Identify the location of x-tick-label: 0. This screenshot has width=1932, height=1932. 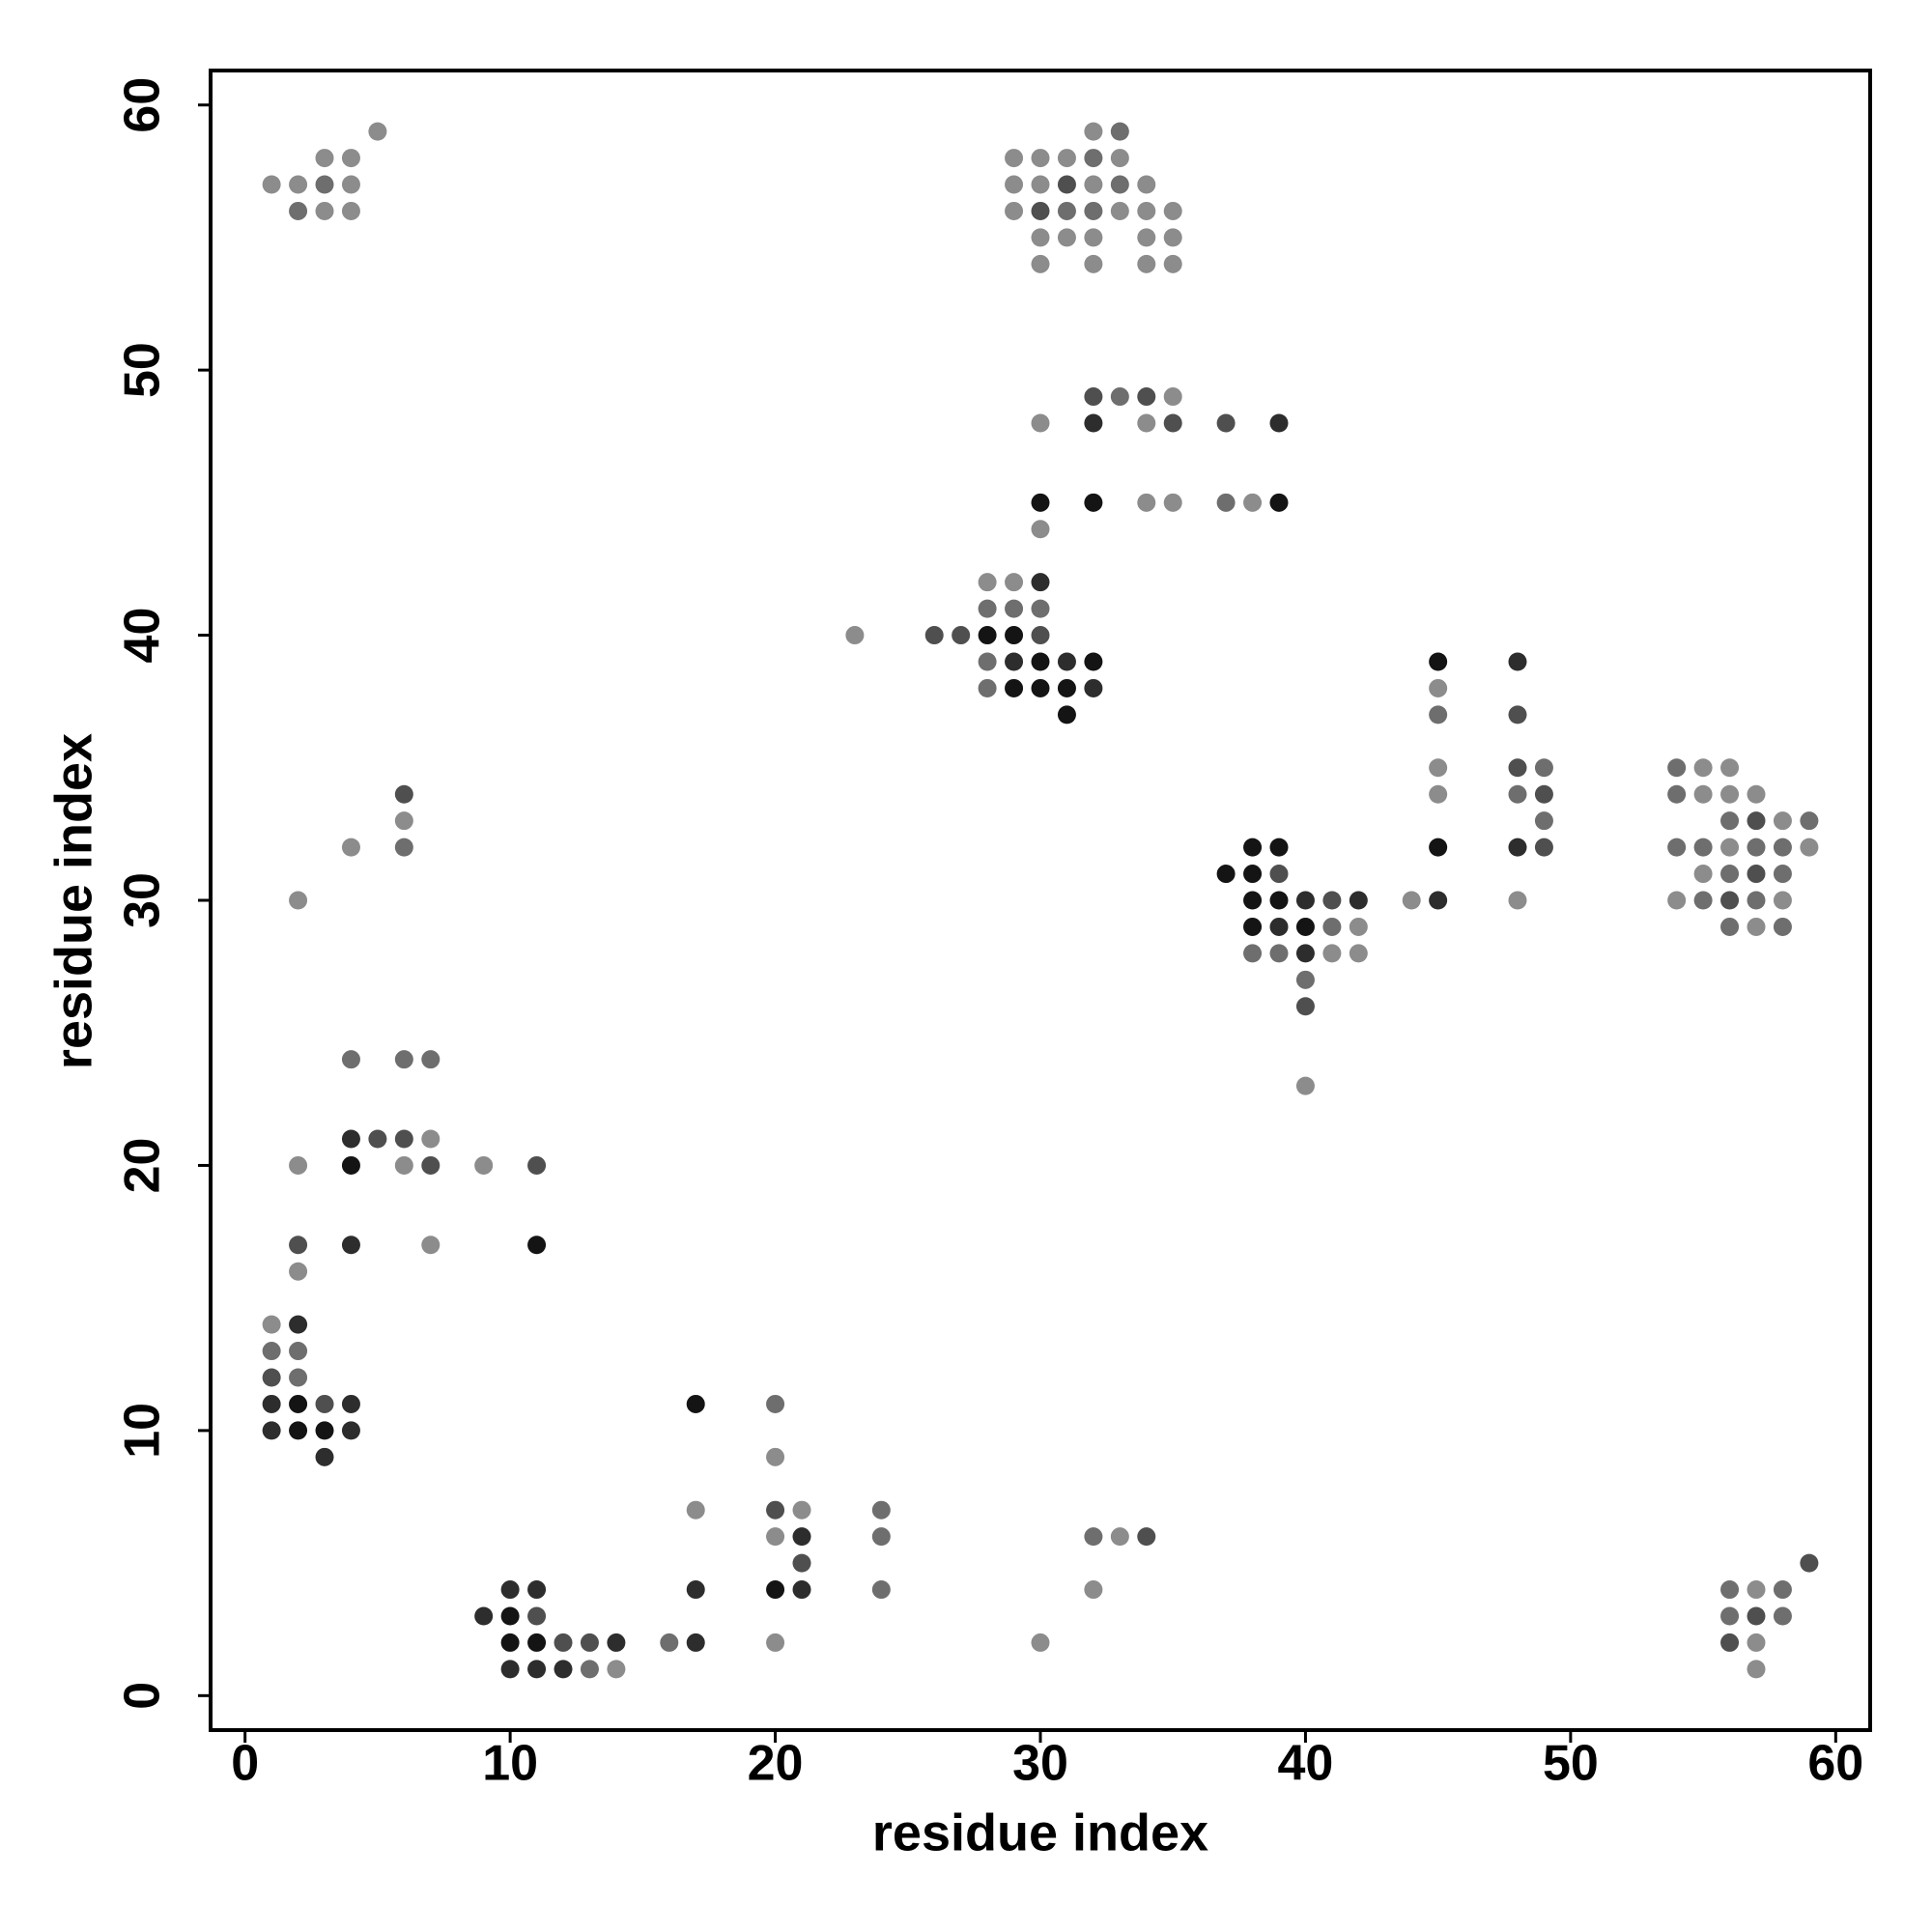
(245, 1764).